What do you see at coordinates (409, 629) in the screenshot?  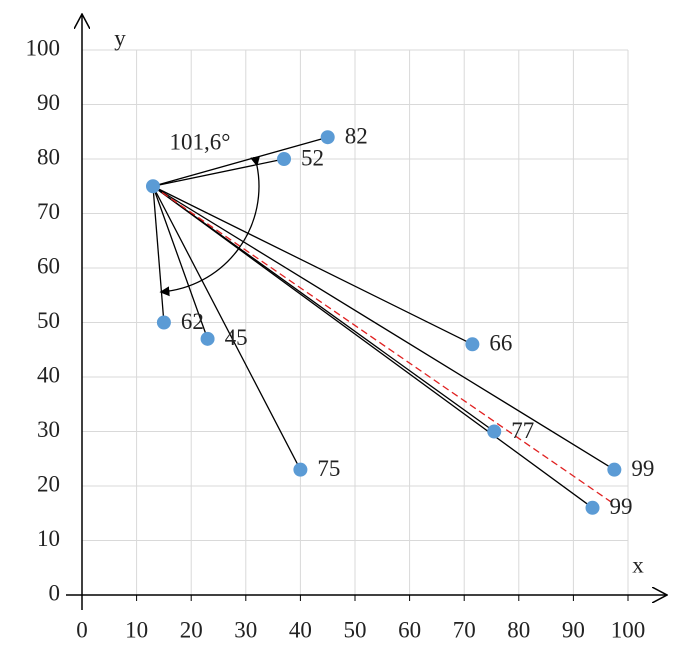 I see `x-tick-label: 60` at bounding box center [409, 629].